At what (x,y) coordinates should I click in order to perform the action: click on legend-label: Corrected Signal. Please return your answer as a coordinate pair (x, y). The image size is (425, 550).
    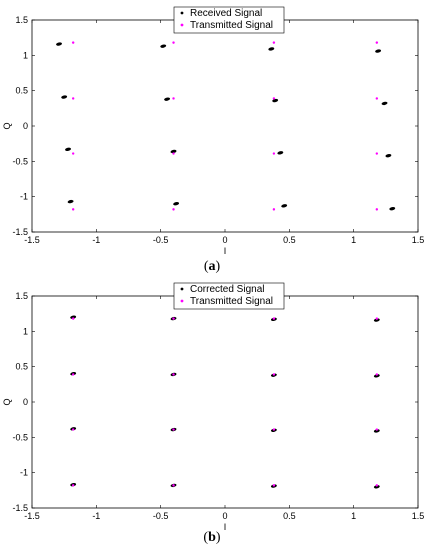
    Looking at the image, I should click on (227, 289).